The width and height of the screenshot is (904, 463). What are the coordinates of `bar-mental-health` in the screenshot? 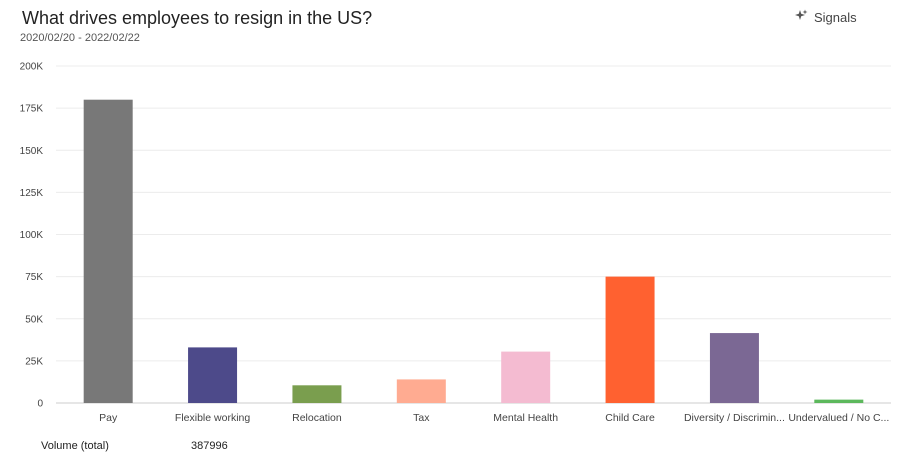 It's located at (526, 377).